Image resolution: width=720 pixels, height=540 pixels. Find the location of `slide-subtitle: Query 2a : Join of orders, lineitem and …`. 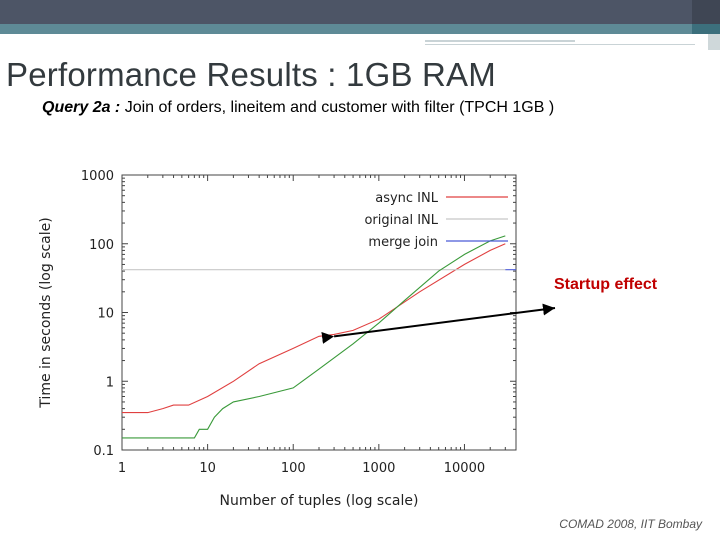

slide-subtitle: Query 2a : Join of orders, lineitem and … is located at coordinates (322, 107).